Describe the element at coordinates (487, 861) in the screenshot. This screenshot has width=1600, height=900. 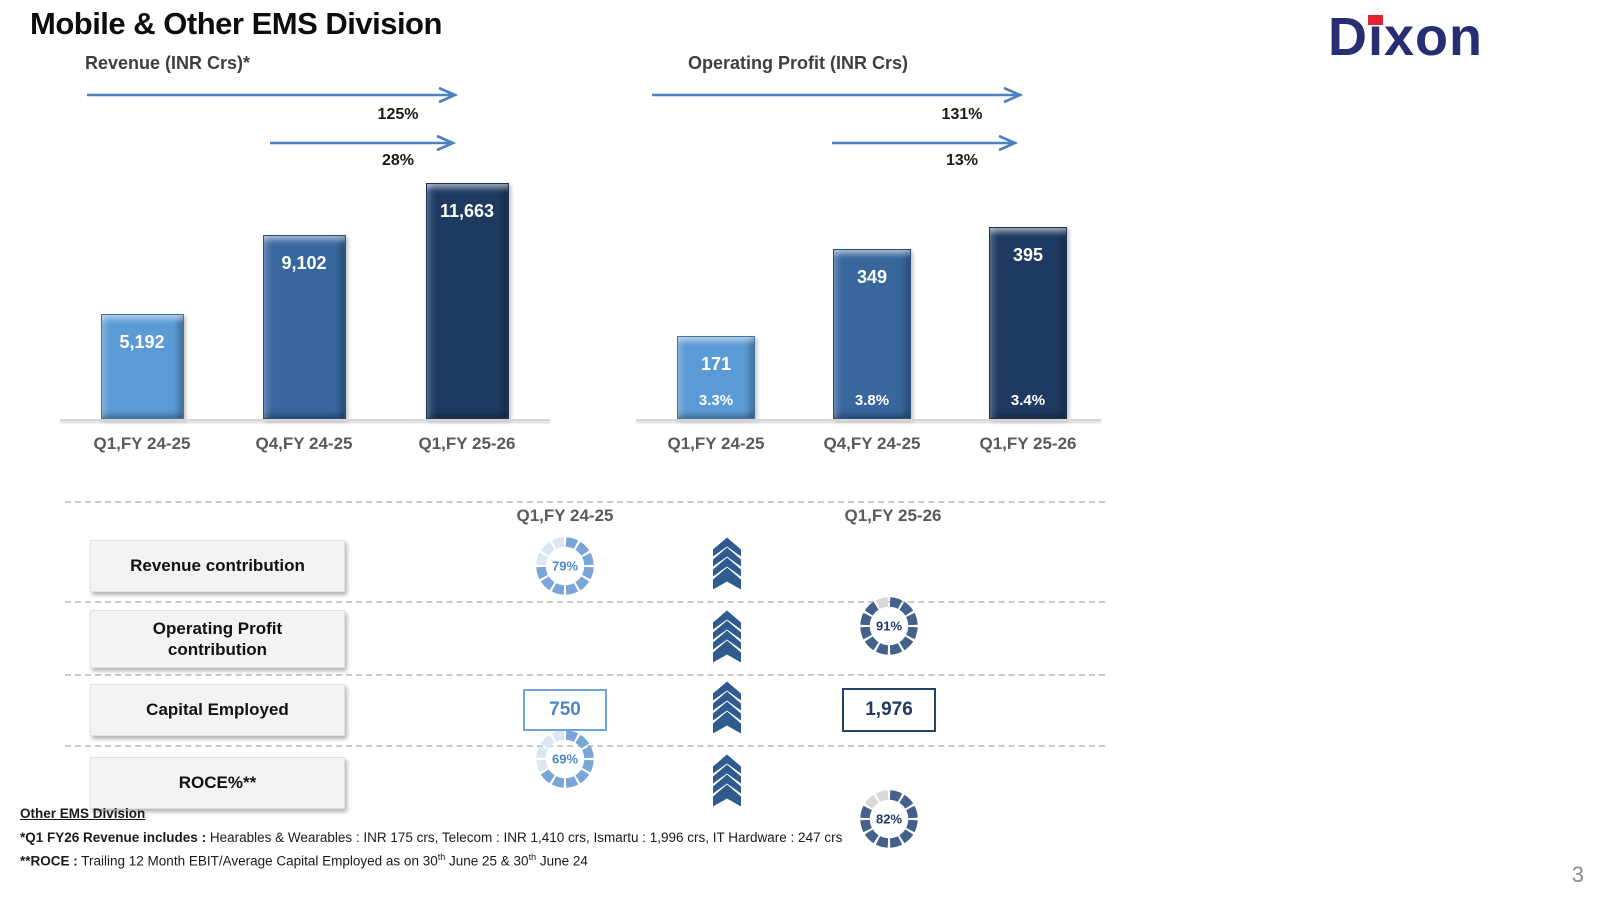
I see `footnote-text: June 25 & 30` at that location.